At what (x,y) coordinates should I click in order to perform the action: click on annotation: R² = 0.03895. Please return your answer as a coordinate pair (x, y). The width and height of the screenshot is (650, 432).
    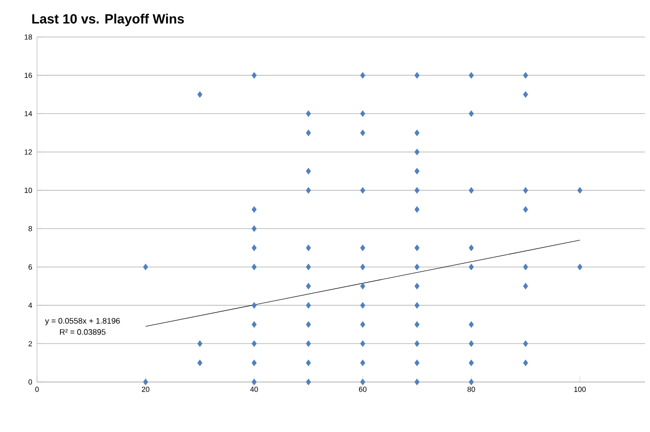
    Looking at the image, I should click on (83, 332).